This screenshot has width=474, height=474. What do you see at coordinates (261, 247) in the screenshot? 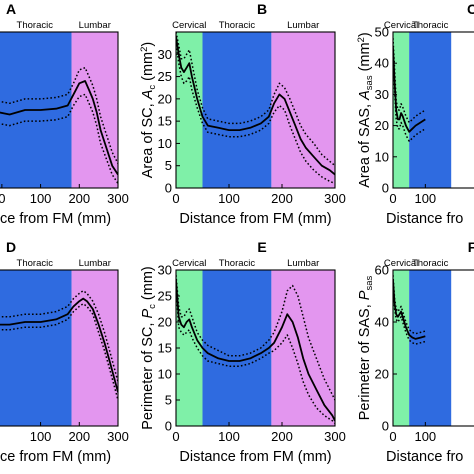
I see `panel-label: E` at bounding box center [261, 247].